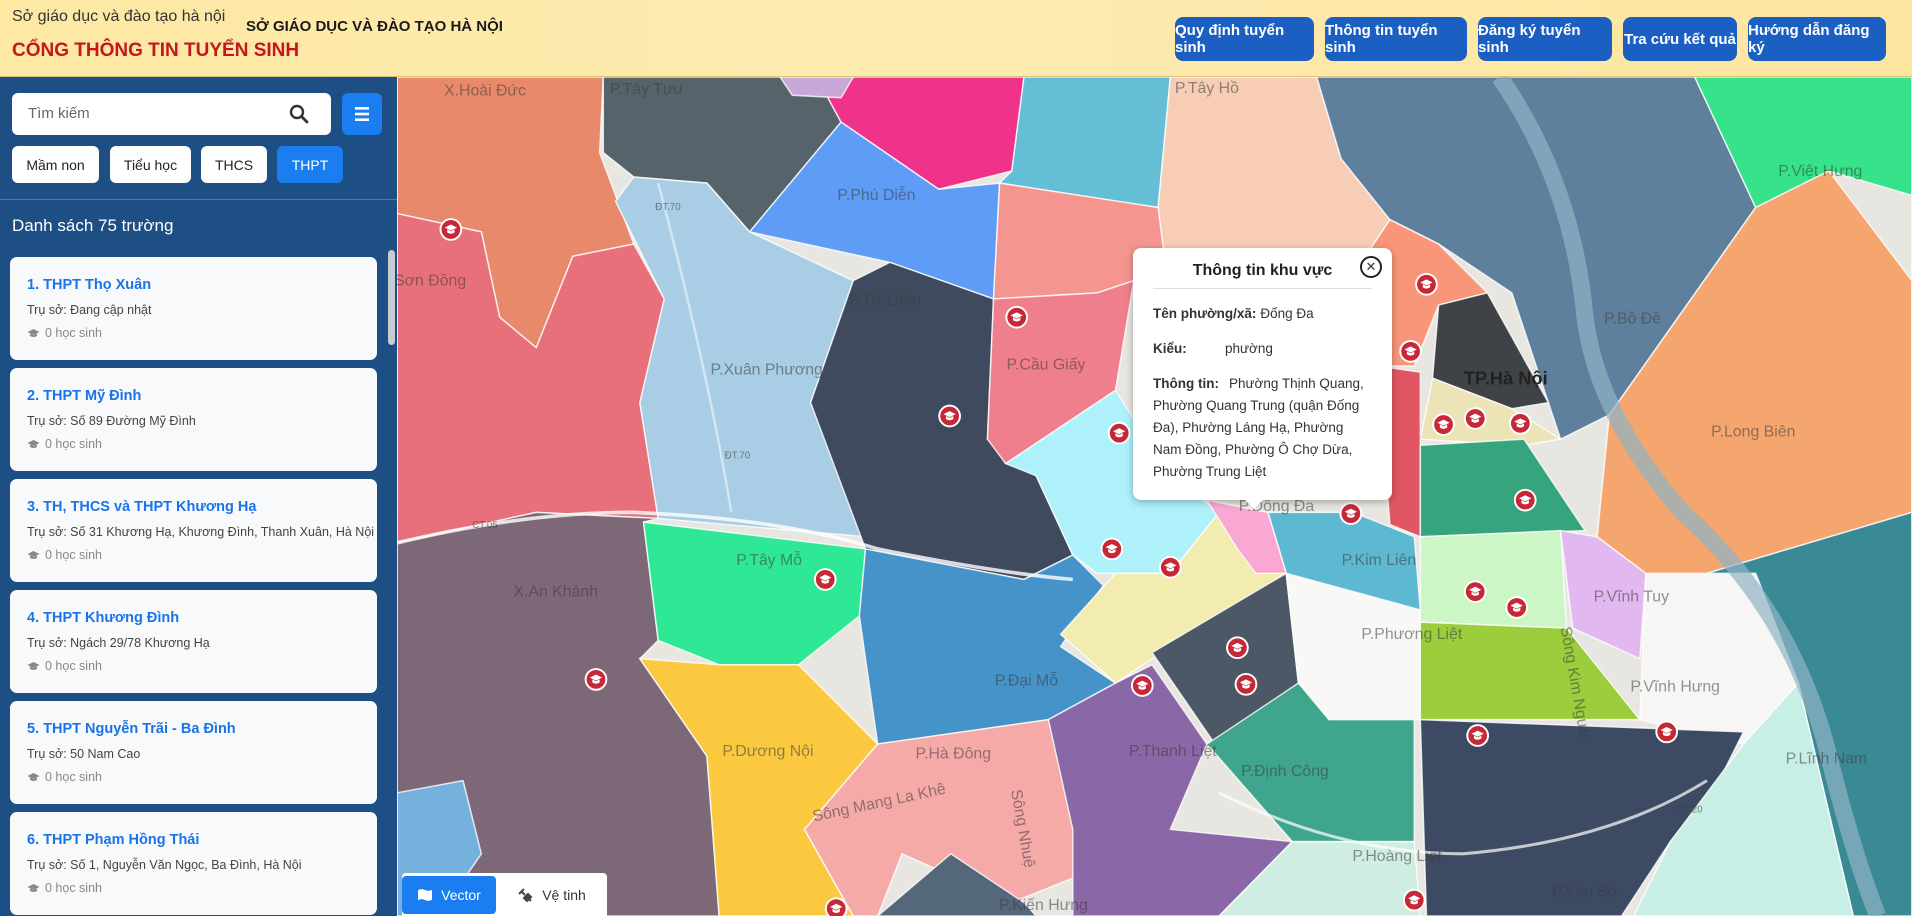 The image size is (1912, 916). Describe the element at coordinates (171, 114) in the screenshot. I see `search-box: Tìm kiếm` at that location.